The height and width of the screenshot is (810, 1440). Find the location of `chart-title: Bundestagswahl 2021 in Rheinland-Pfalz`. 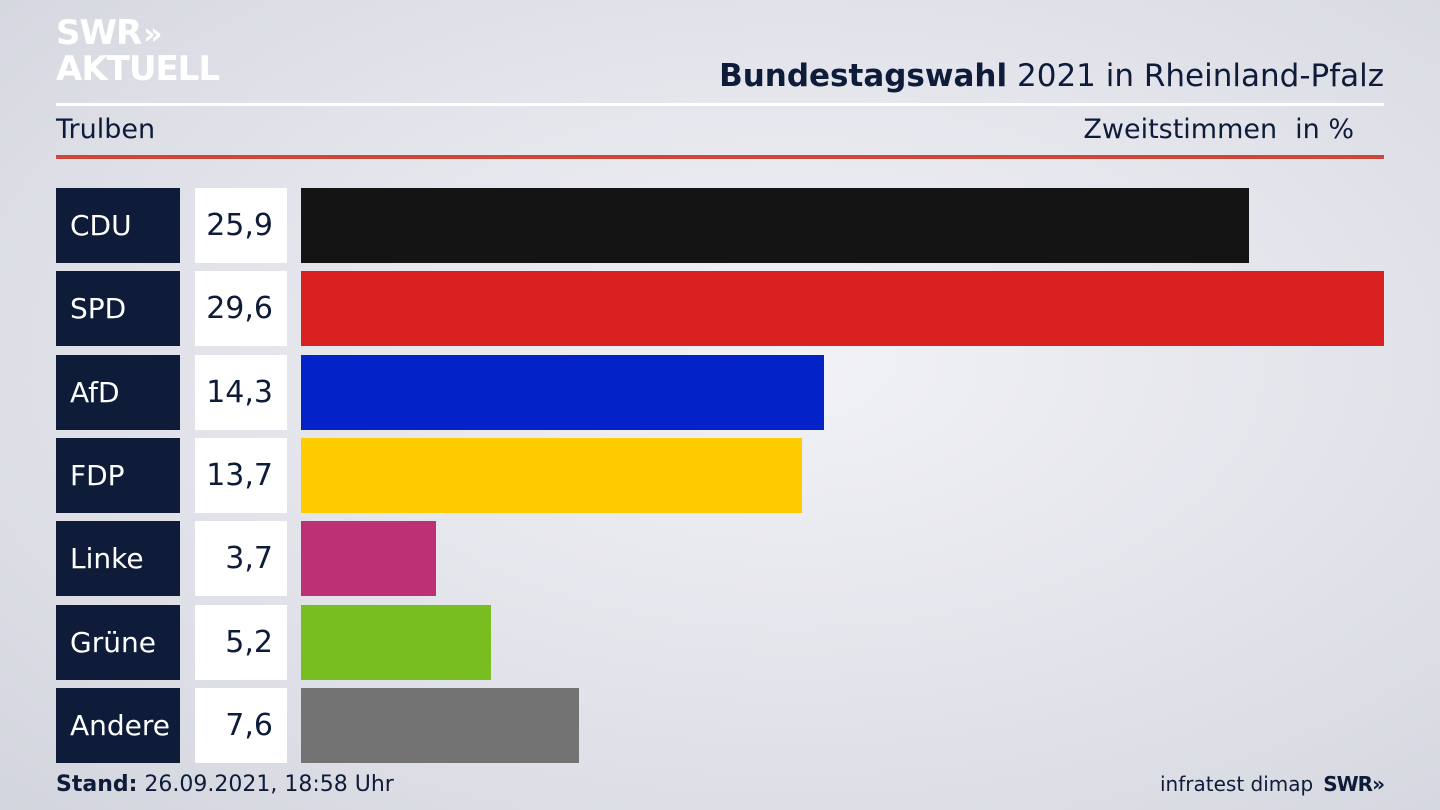

chart-title: Bundestagswahl 2021 in Rheinland-Pfalz is located at coordinates (1051, 76).